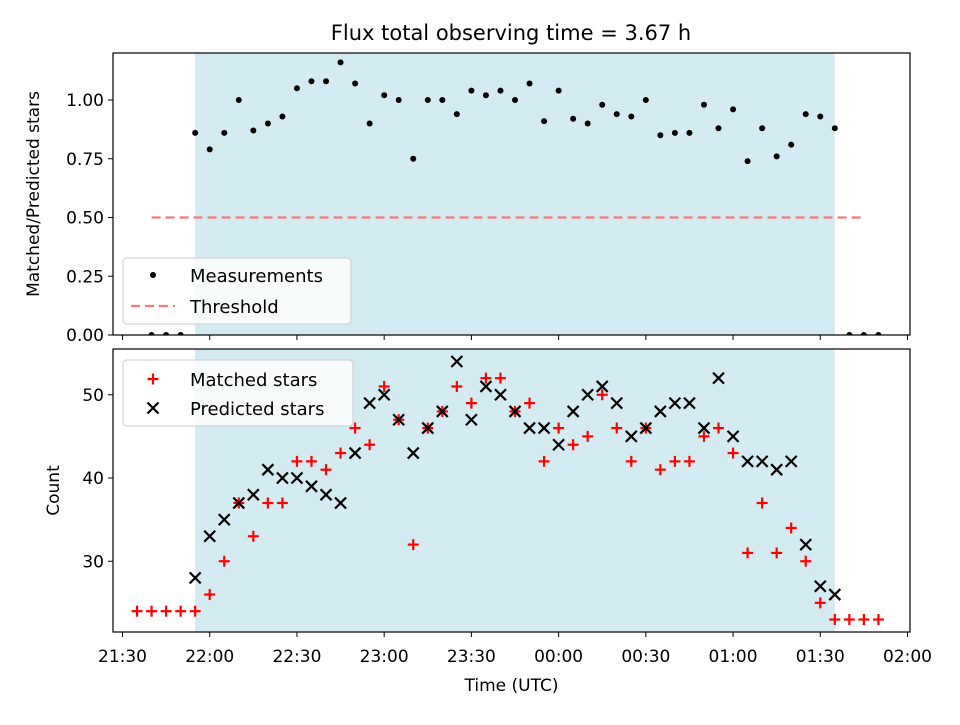 The image size is (960, 725). Describe the element at coordinates (93, 562) in the screenshot. I see `y-tick-label: 30` at that location.